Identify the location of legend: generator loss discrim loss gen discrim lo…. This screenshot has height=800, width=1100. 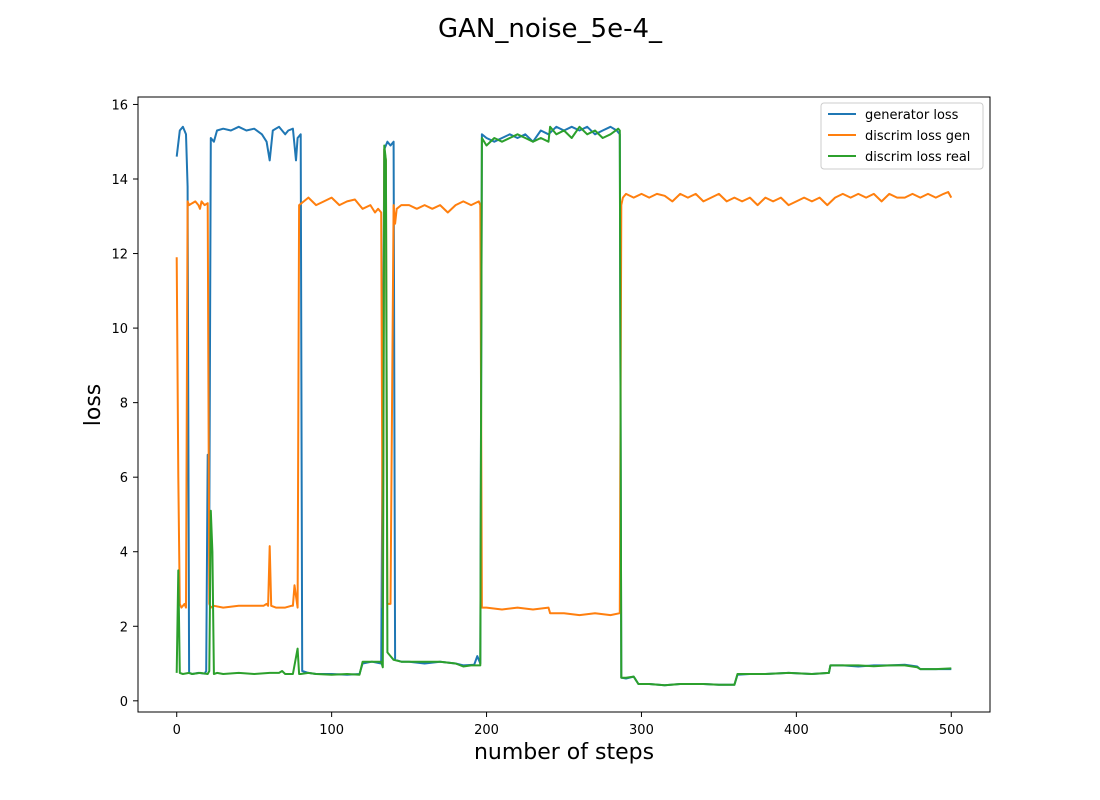
(902, 136).